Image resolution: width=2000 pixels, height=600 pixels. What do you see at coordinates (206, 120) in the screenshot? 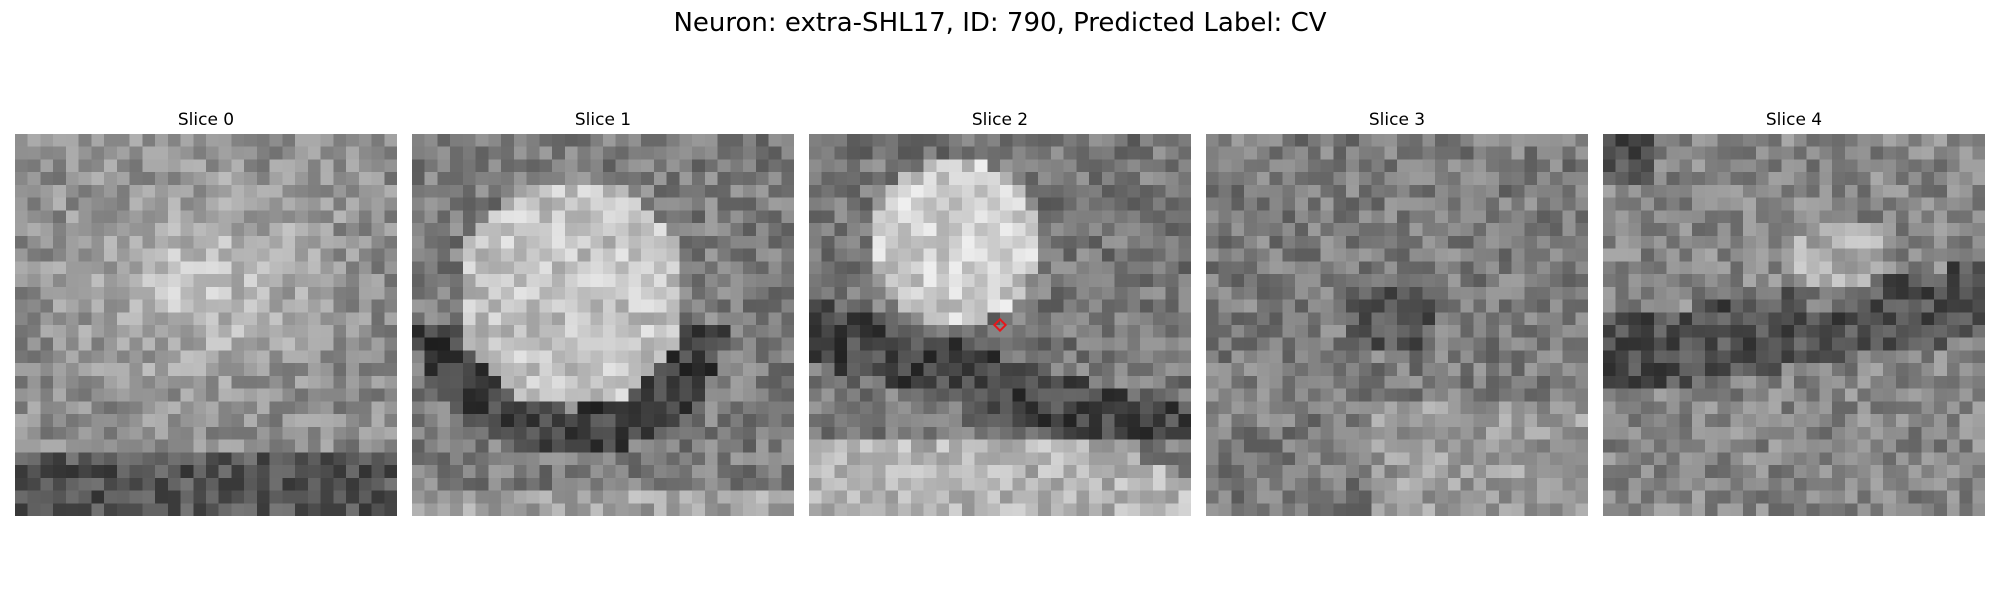
I see `slice-title-0: Slice 0` at bounding box center [206, 120].